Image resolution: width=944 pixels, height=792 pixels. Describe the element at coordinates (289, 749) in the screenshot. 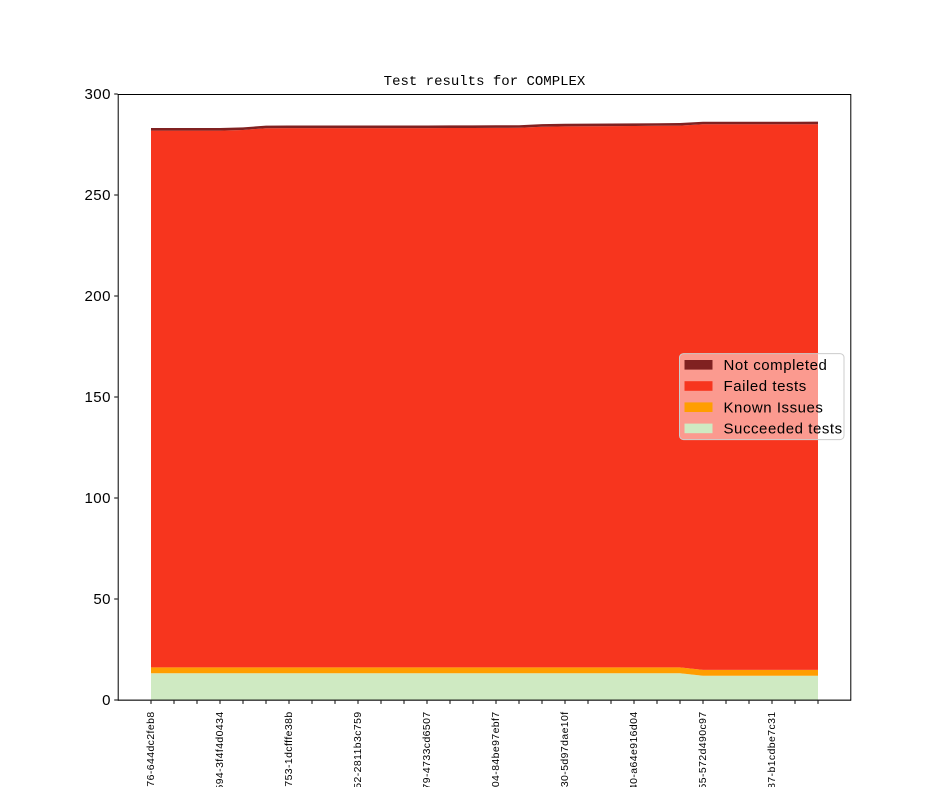

I see `svg-text: 4753-1dcfffe38b` at that location.